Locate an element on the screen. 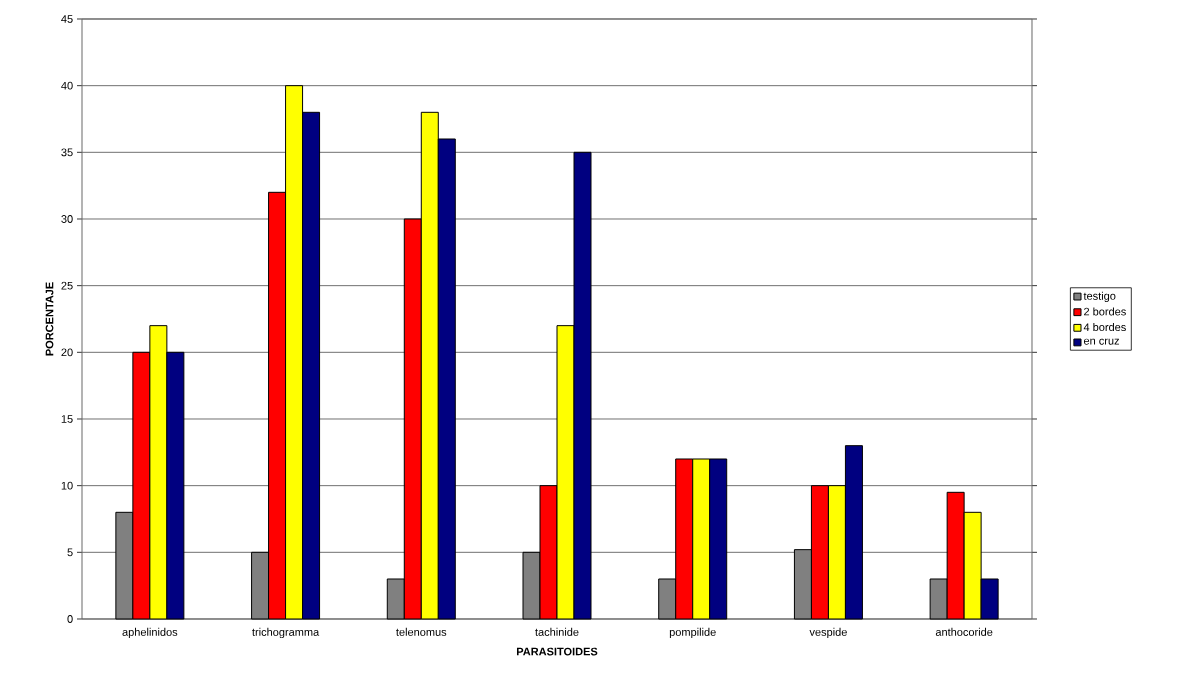 Image resolution: width=1202 pixels, height=698 pixels. legend-label: testigo is located at coordinates (1099, 297).